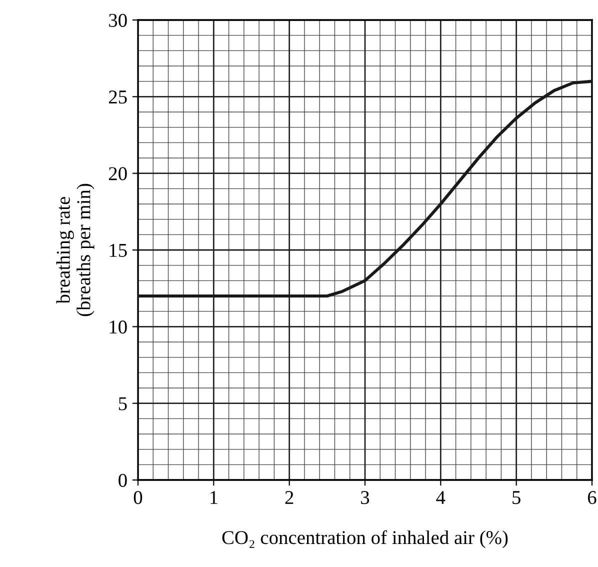 The height and width of the screenshot is (567, 598). What do you see at coordinates (214, 497) in the screenshot?
I see `x-tick-label: 1` at bounding box center [214, 497].